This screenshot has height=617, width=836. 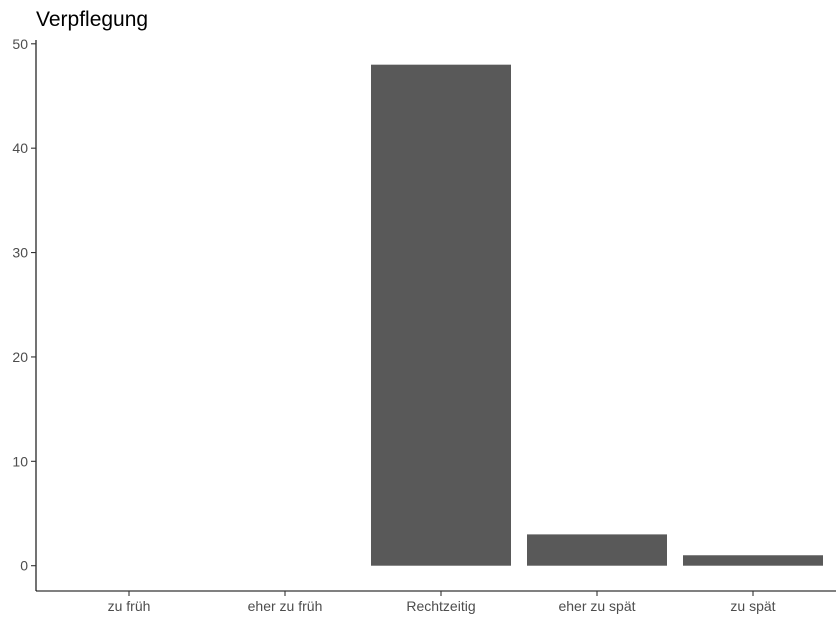 I want to click on y-tick-label-3: 30, so click(x=20, y=253).